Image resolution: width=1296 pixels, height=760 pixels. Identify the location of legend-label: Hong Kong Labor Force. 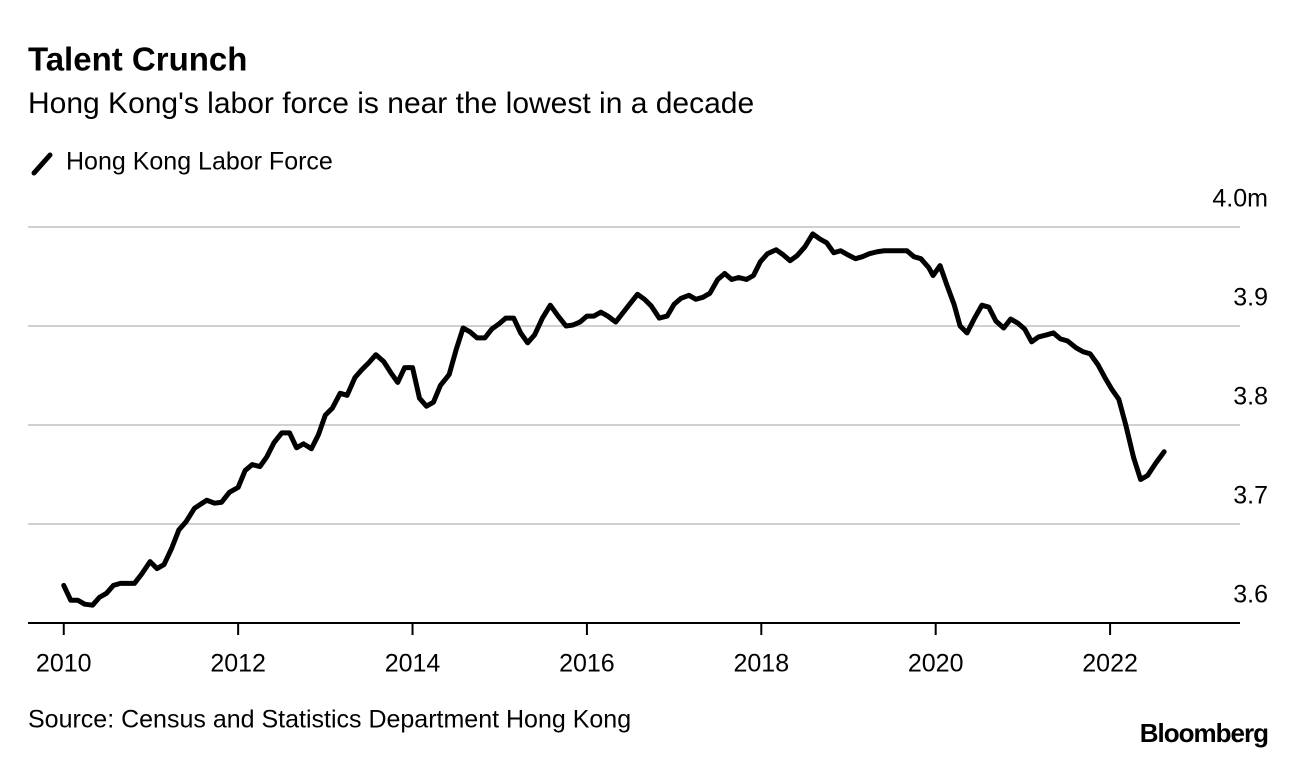
(199, 162).